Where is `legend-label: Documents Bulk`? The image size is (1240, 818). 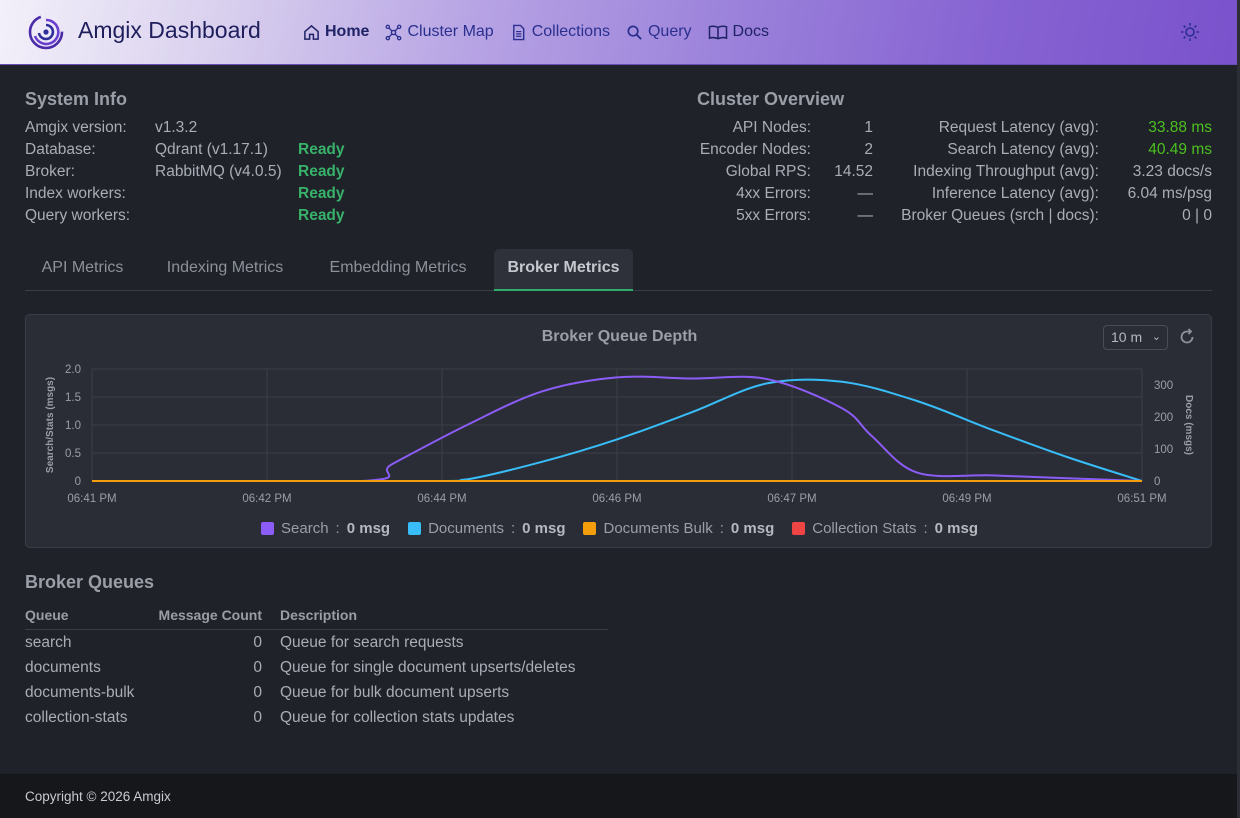
legend-label: Documents Bulk is located at coordinates (658, 528).